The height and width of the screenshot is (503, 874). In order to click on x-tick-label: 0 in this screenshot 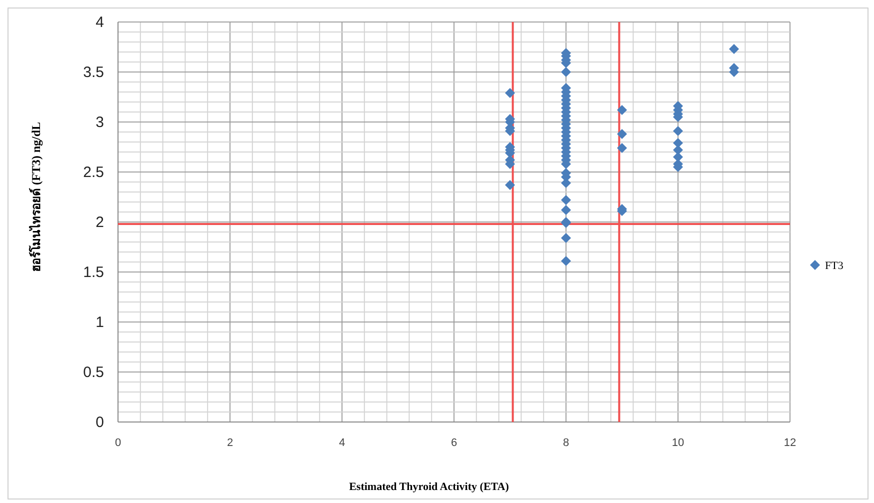, I will do `click(118, 443)`.